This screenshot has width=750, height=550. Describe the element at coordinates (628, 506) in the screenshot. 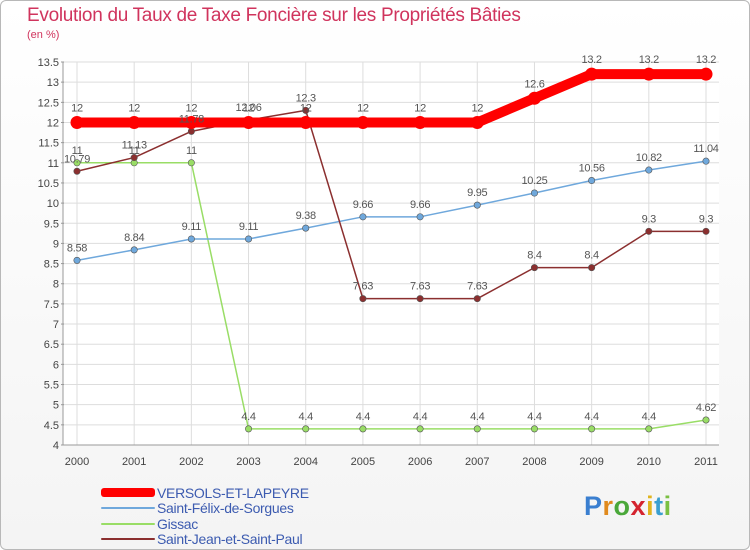

I see `proxiti-logo: Proxiti` at that location.